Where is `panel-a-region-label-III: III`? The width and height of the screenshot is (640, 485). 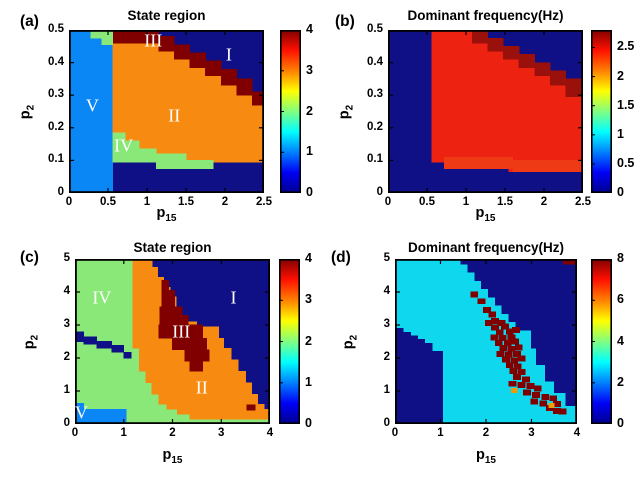
panel-a-region-label-III: III is located at coordinates (153, 40).